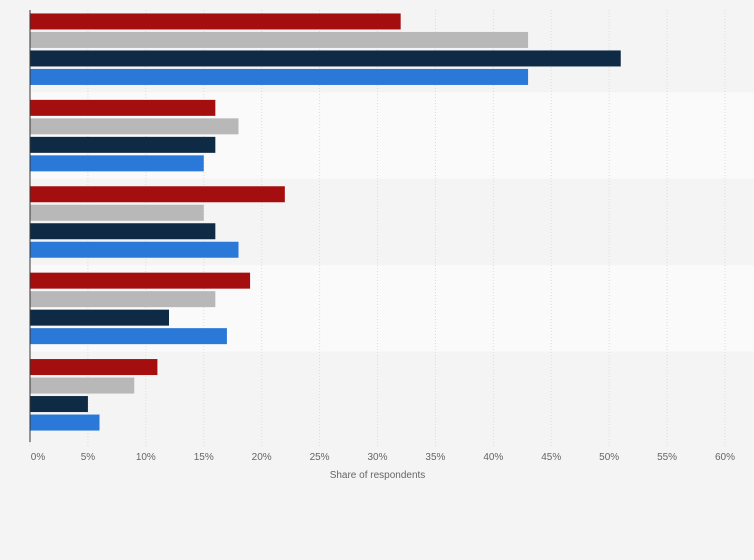  What do you see at coordinates (725, 457) in the screenshot?
I see `x-tick-label: 60%` at bounding box center [725, 457].